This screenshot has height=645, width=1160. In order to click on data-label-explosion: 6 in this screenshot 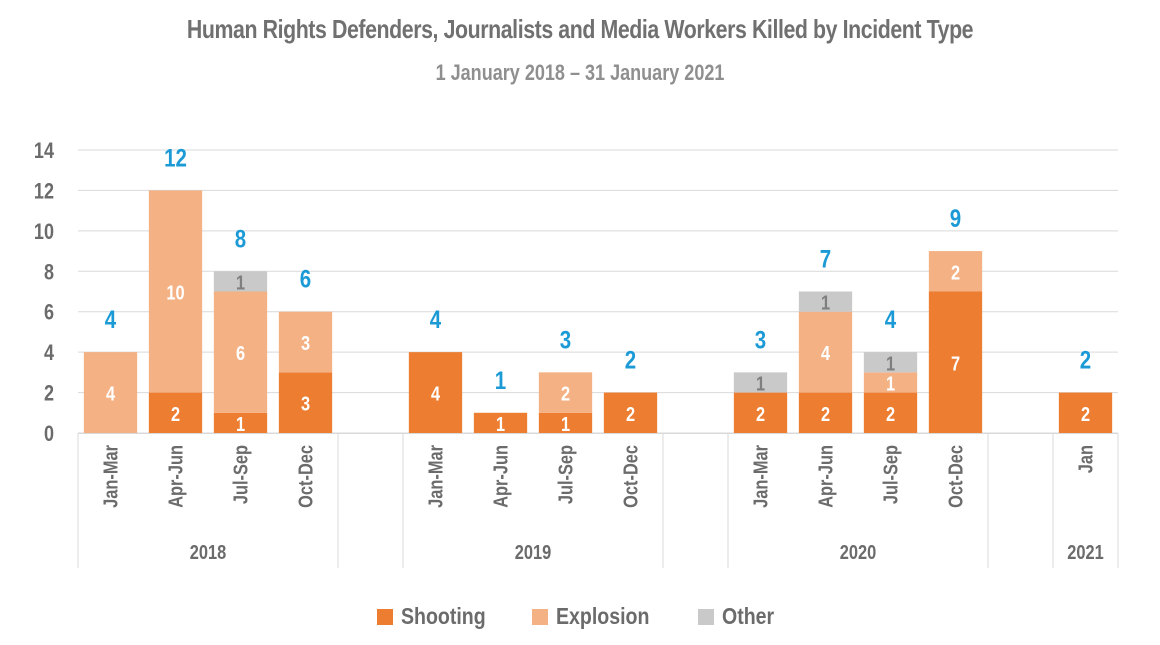, I will do `click(240, 353)`.